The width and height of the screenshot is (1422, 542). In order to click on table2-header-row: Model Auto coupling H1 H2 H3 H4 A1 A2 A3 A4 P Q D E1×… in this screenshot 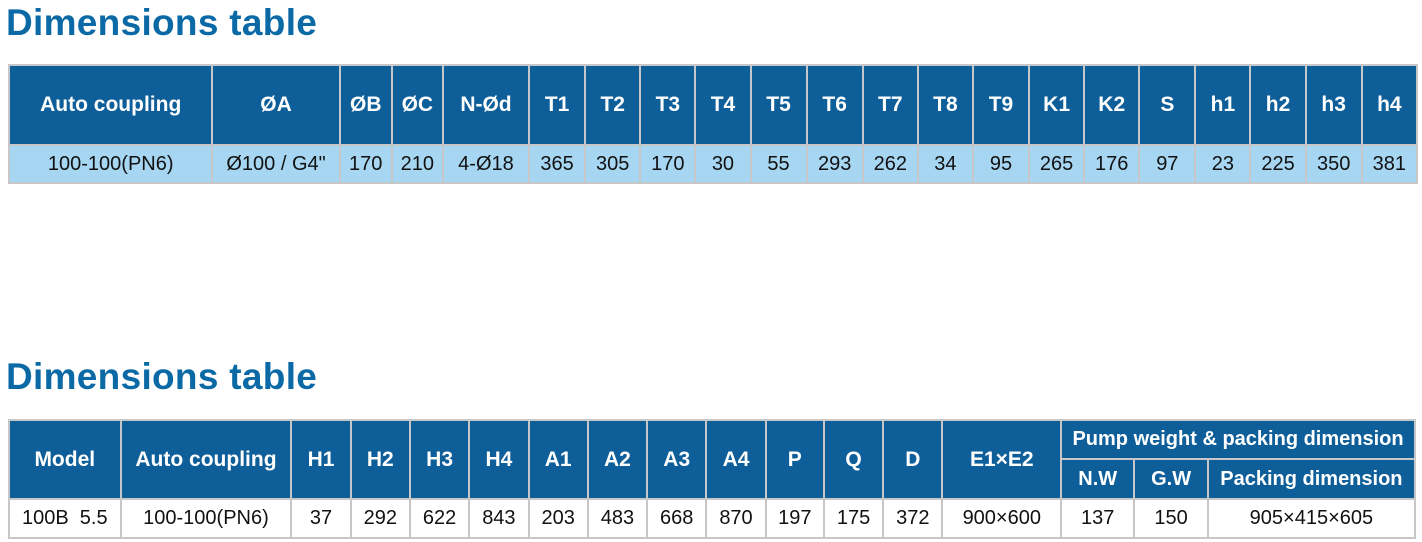, I will do `click(712, 459)`.